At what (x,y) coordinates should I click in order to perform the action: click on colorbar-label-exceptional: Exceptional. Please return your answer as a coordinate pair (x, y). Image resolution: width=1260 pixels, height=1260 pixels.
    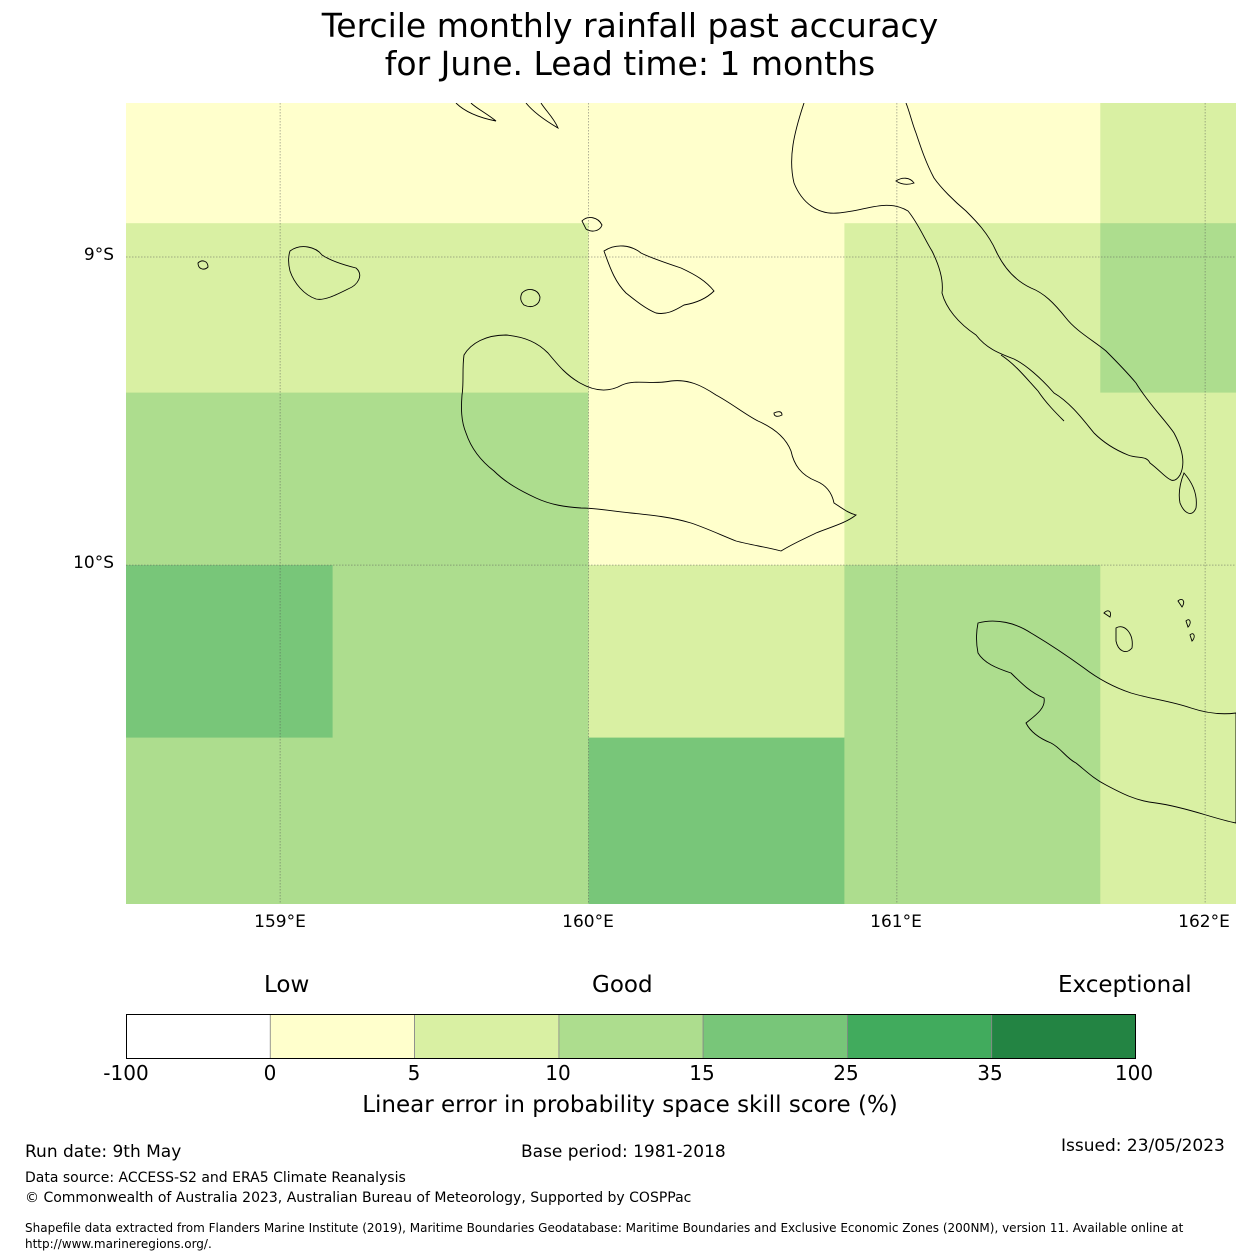
    Looking at the image, I should click on (1125, 985).